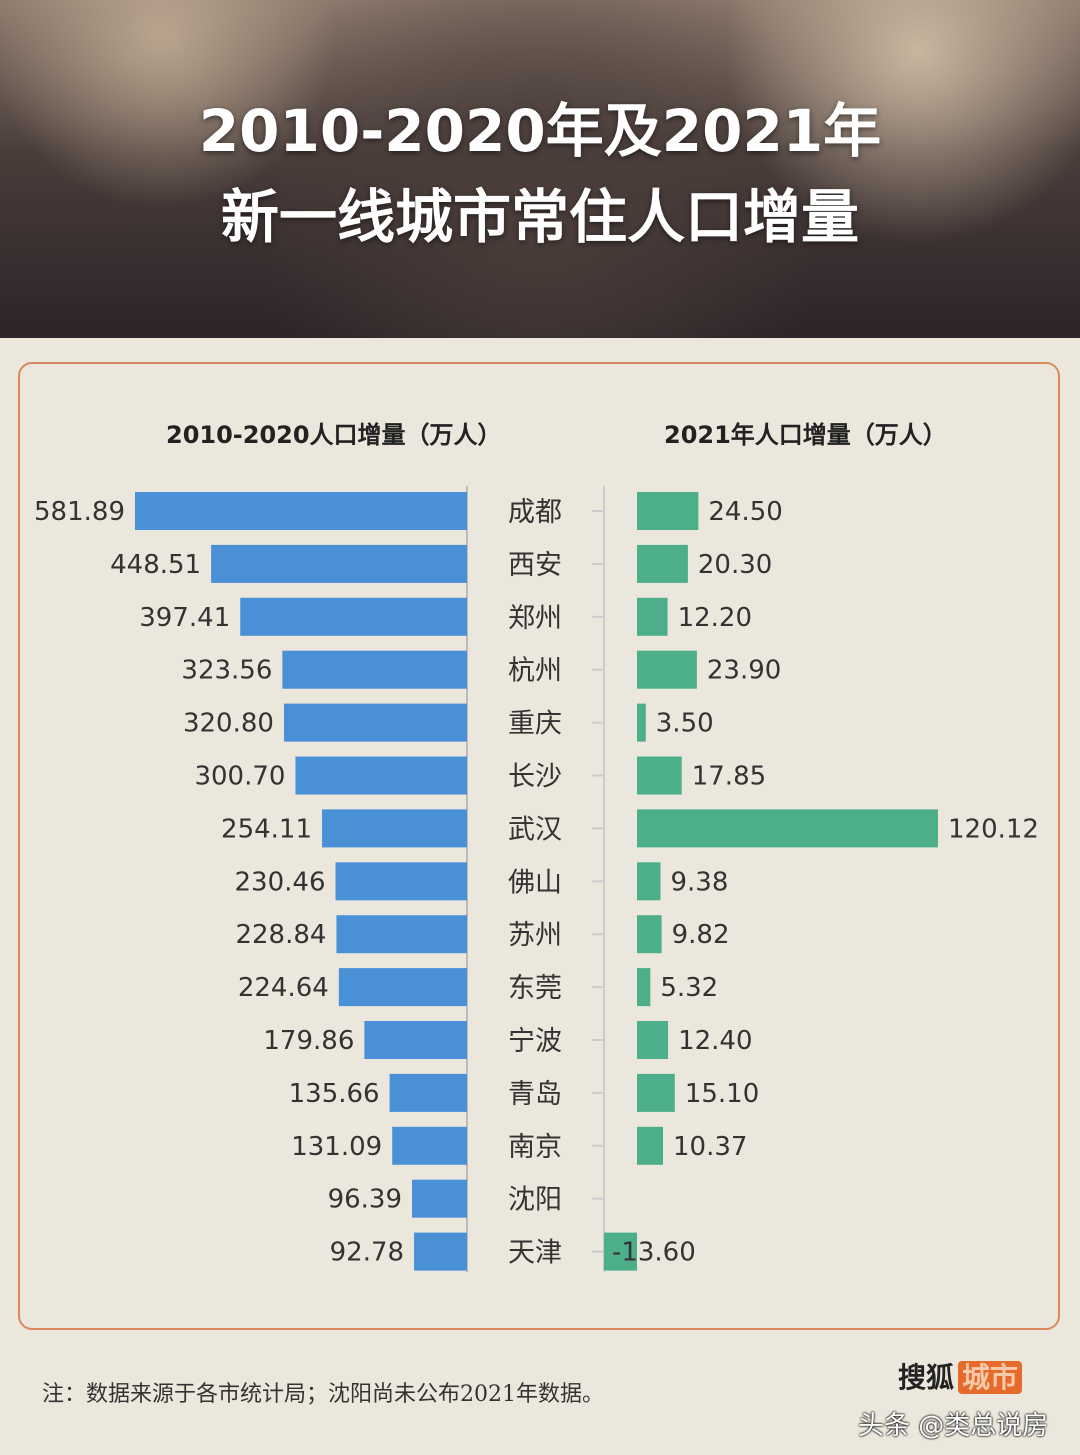 This screenshot has width=1080, height=1455. What do you see at coordinates (535, 618) in the screenshot?
I see `city-label: 郑州` at bounding box center [535, 618].